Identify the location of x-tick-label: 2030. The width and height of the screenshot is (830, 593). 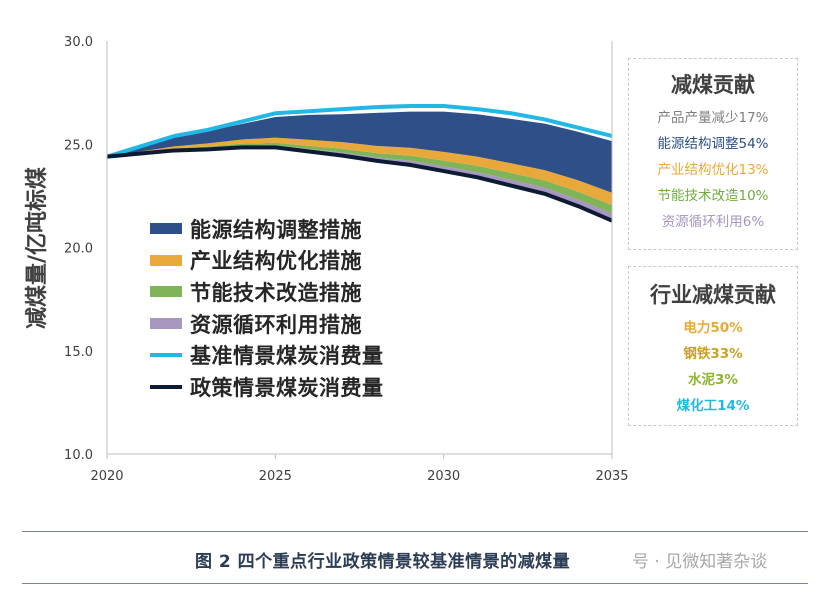
(443, 476).